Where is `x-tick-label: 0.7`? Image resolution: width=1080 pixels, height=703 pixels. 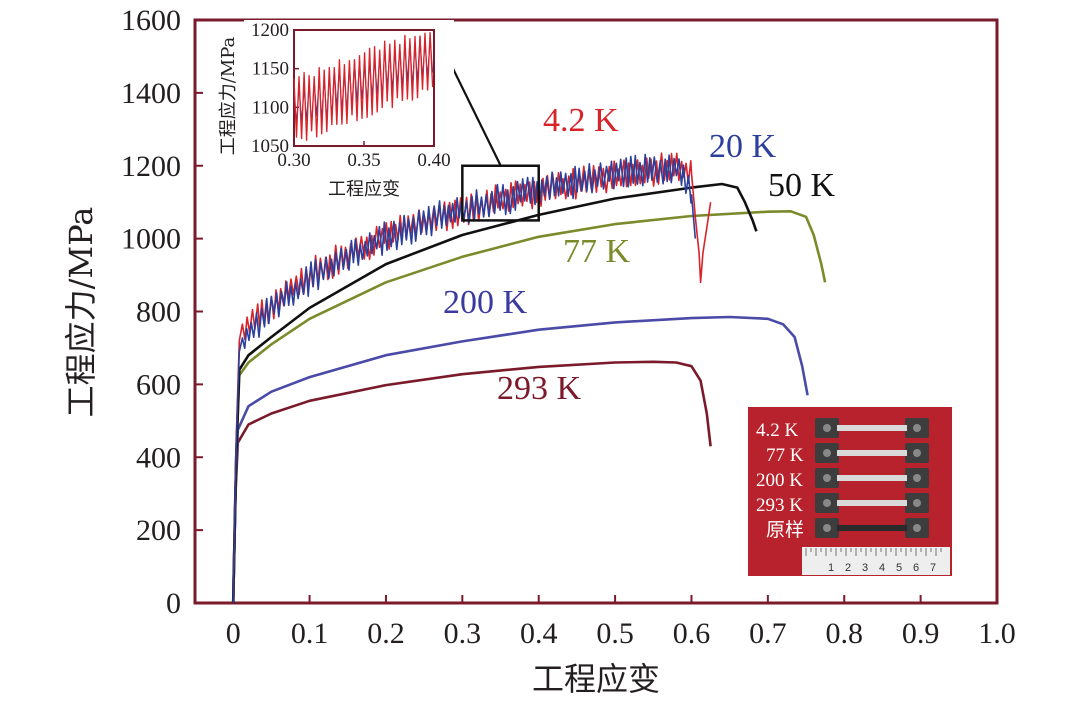 x-tick-label: 0.7 is located at coordinates (768, 633).